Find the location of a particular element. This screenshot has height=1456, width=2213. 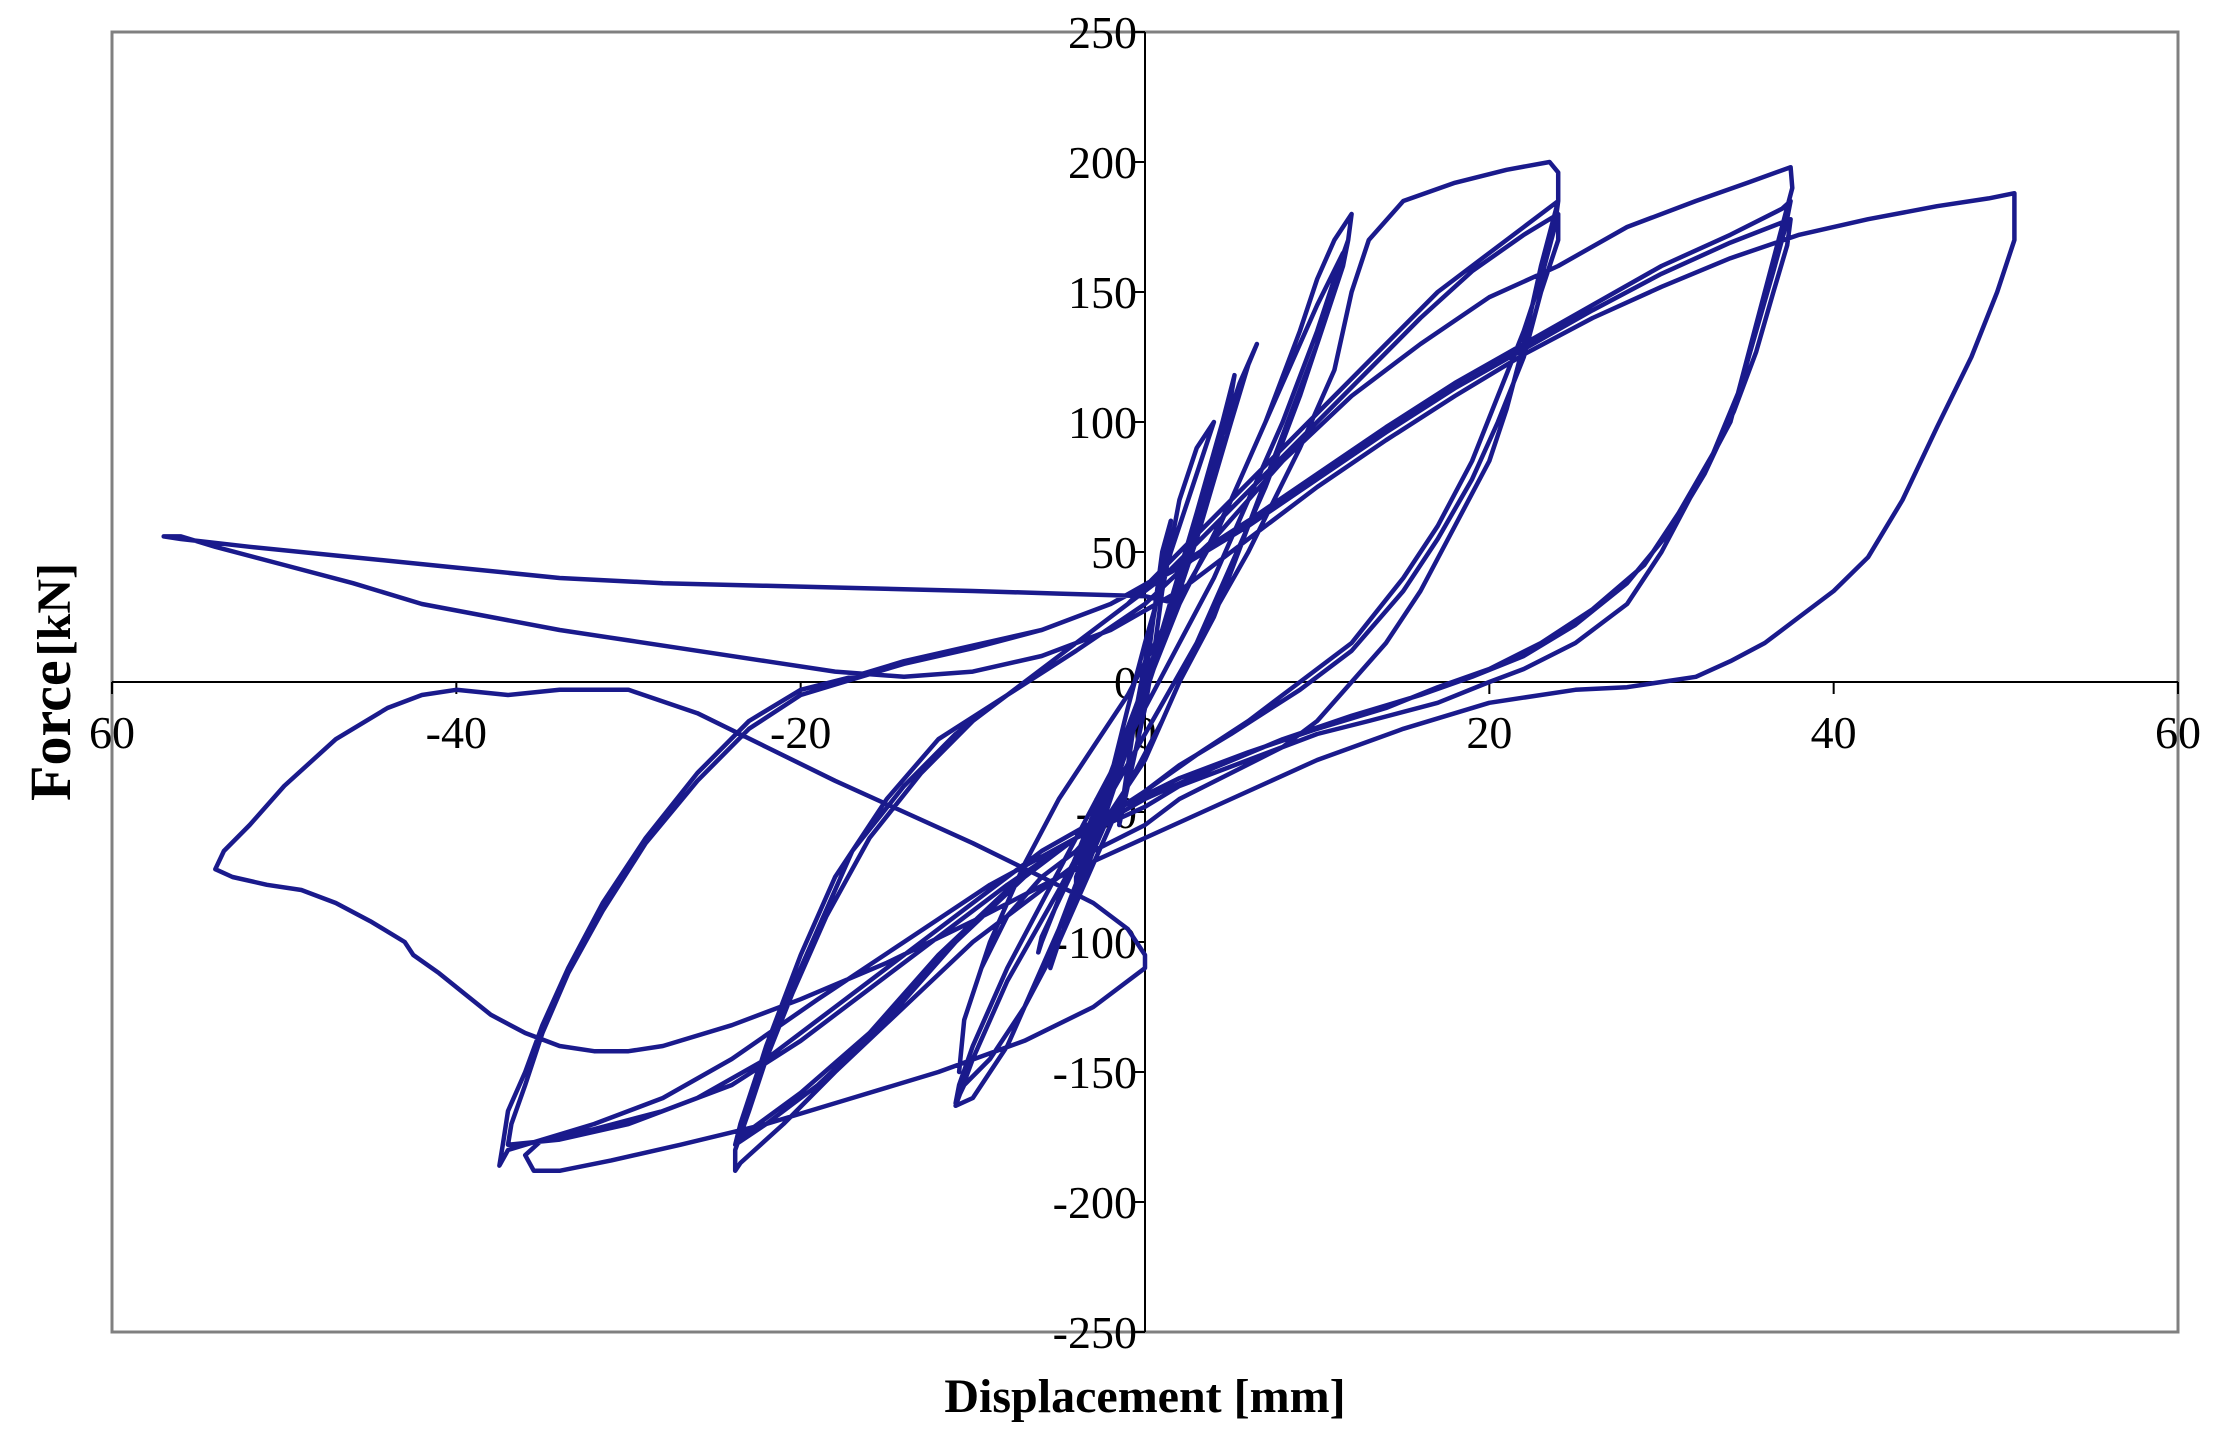

y-tick-label: 100 is located at coordinates (1102, 422).